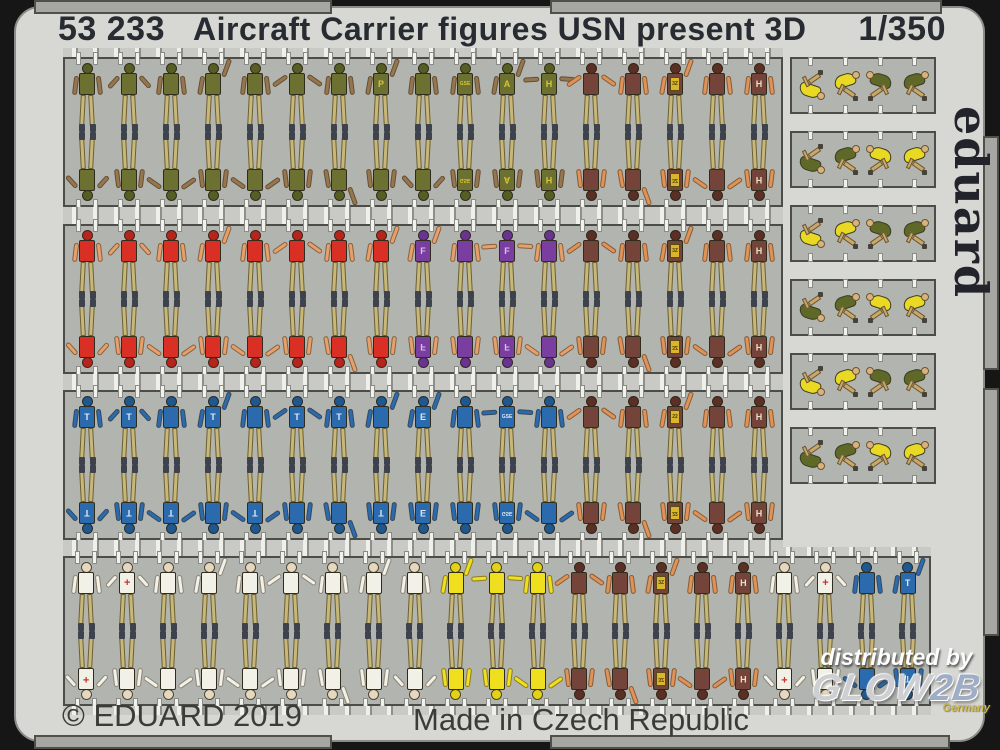 The height and width of the screenshot is (750, 1000). I want to click on figure-top: E, so click(423, 425).